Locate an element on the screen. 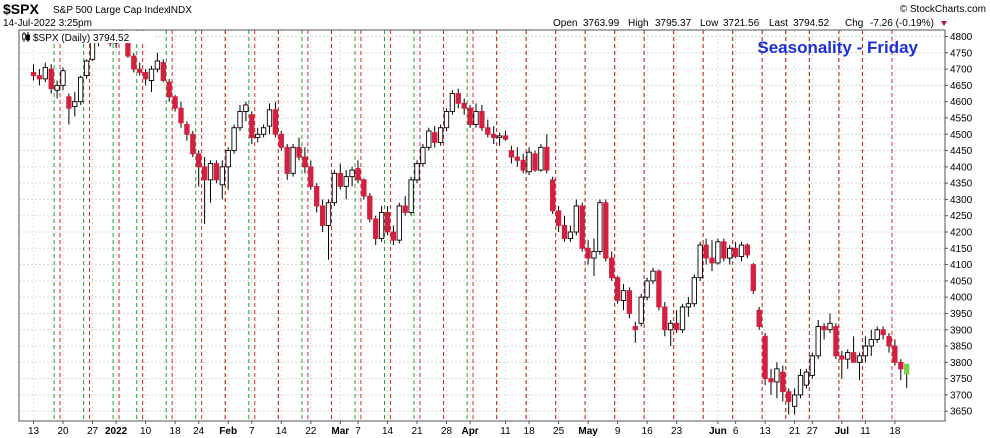  y-tick-label: 4700 is located at coordinates (961, 70).